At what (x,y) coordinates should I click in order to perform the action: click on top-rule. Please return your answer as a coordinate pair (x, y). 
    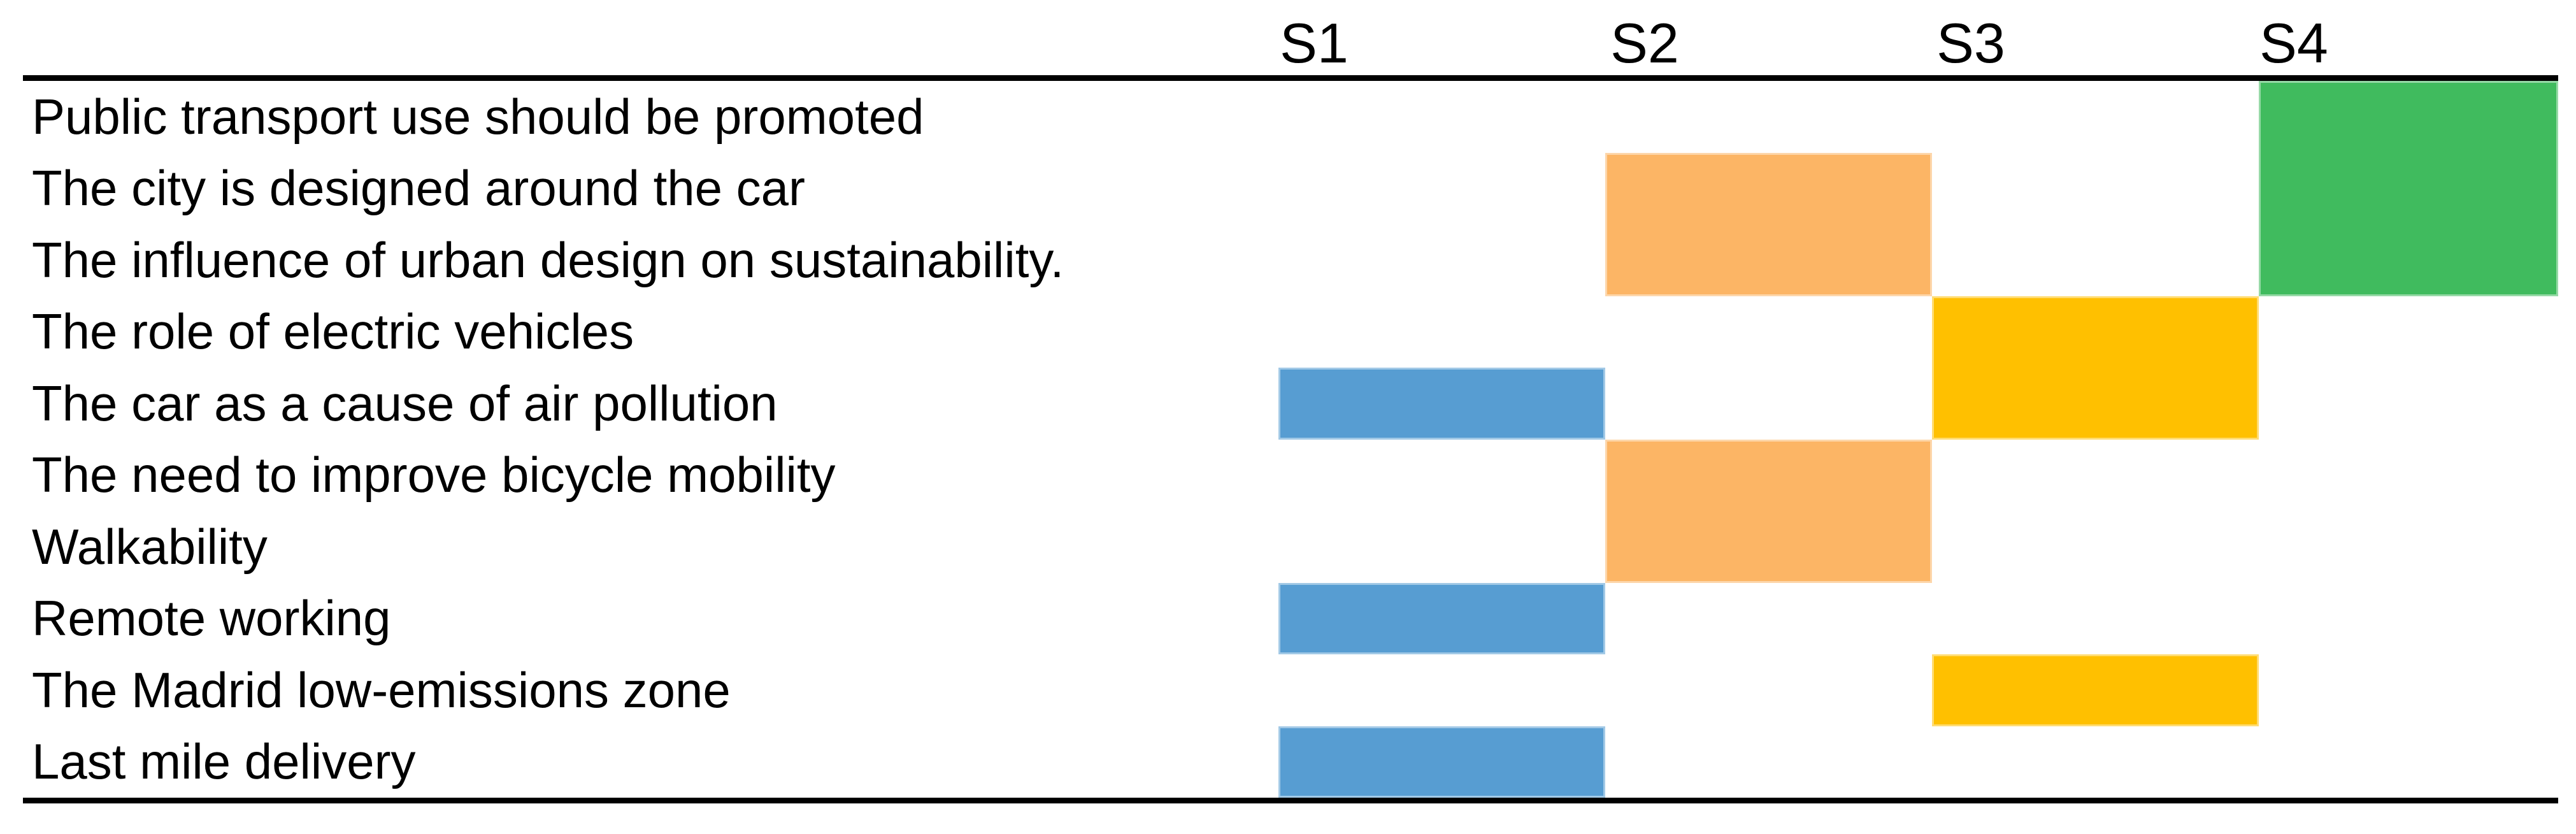
    Looking at the image, I should click on (1290, 78).